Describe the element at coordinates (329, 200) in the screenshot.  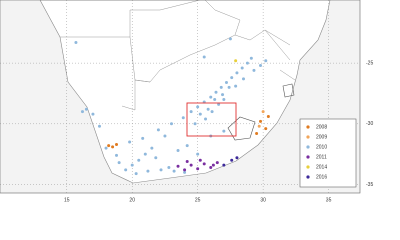
I see `x-tick-label: 35` at that location.